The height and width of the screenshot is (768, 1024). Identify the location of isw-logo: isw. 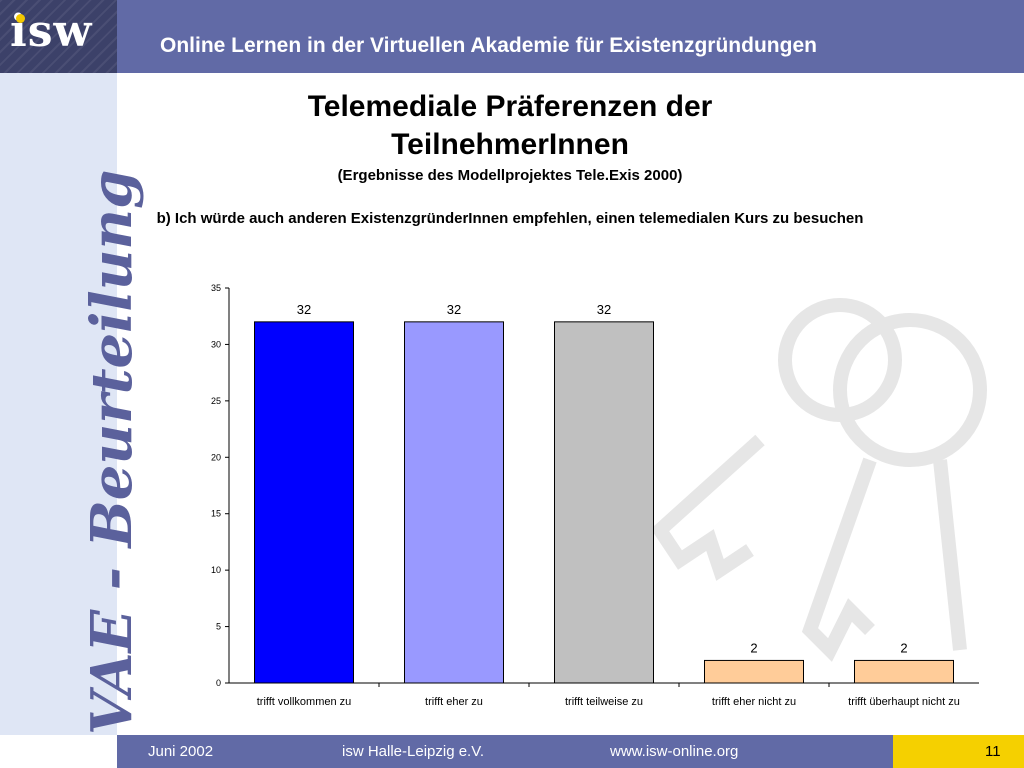
(58, 36).